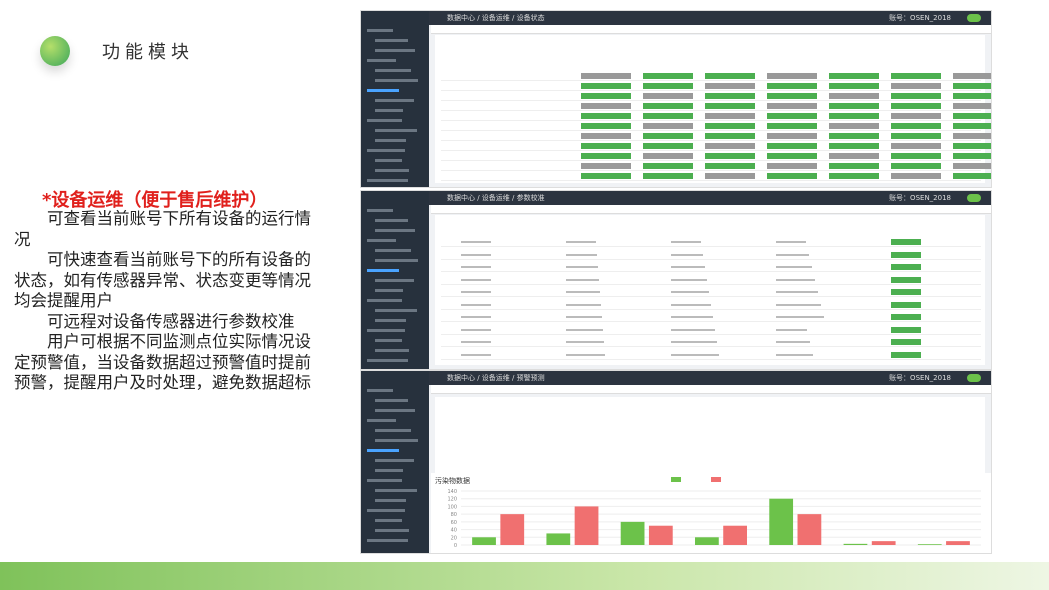 The image size is (1049, 590). Describe the element at coordinates (455, 546) in the screenshot. I see `y-tick-label: 0` at that location.